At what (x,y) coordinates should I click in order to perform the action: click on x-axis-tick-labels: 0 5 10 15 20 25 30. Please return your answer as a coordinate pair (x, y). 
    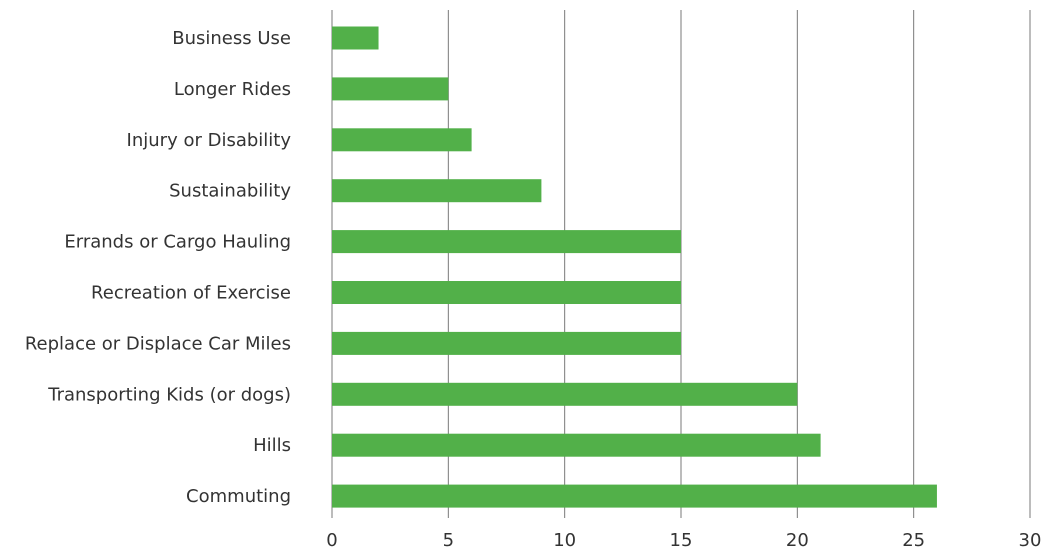
    Looking at the image, I should click on (683, 540).